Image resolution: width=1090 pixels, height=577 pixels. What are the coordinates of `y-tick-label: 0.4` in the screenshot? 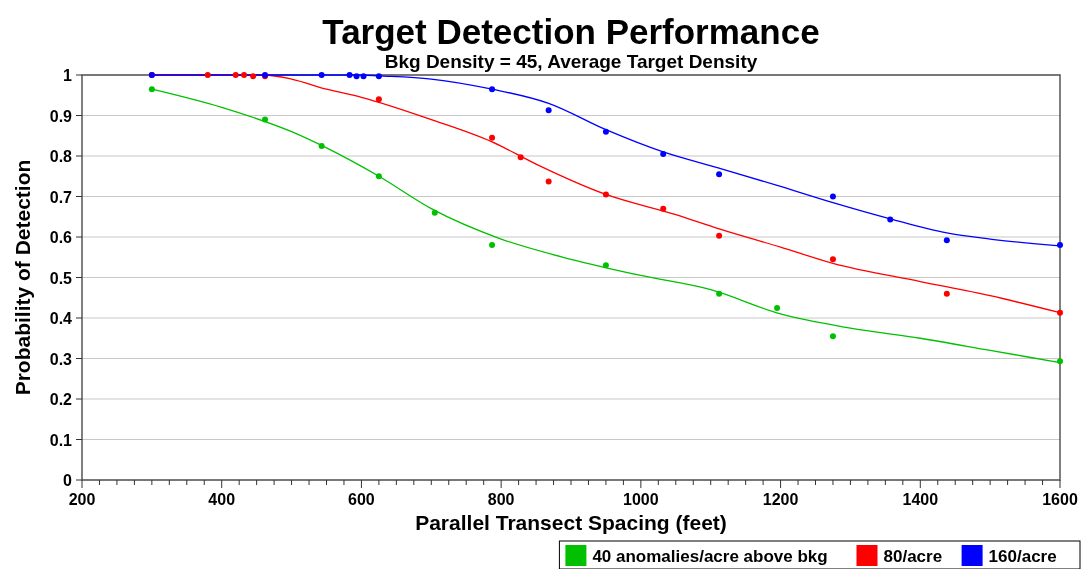 It's located at (61, 318).